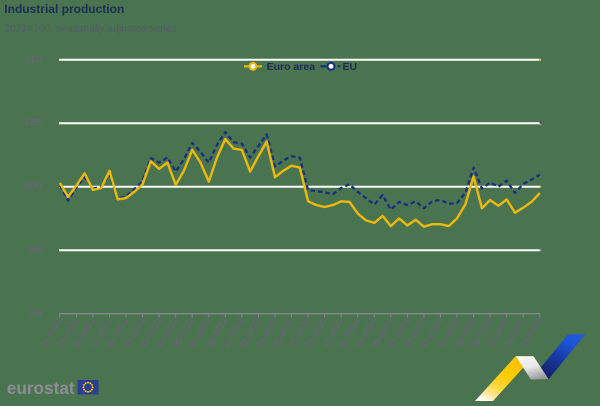  Describe the element at coordinates (90, 29) in the screenshot. I see `svg-text:2021=100, seasonally adjusted: 2021=100, seasonally adjusted series` at that location.